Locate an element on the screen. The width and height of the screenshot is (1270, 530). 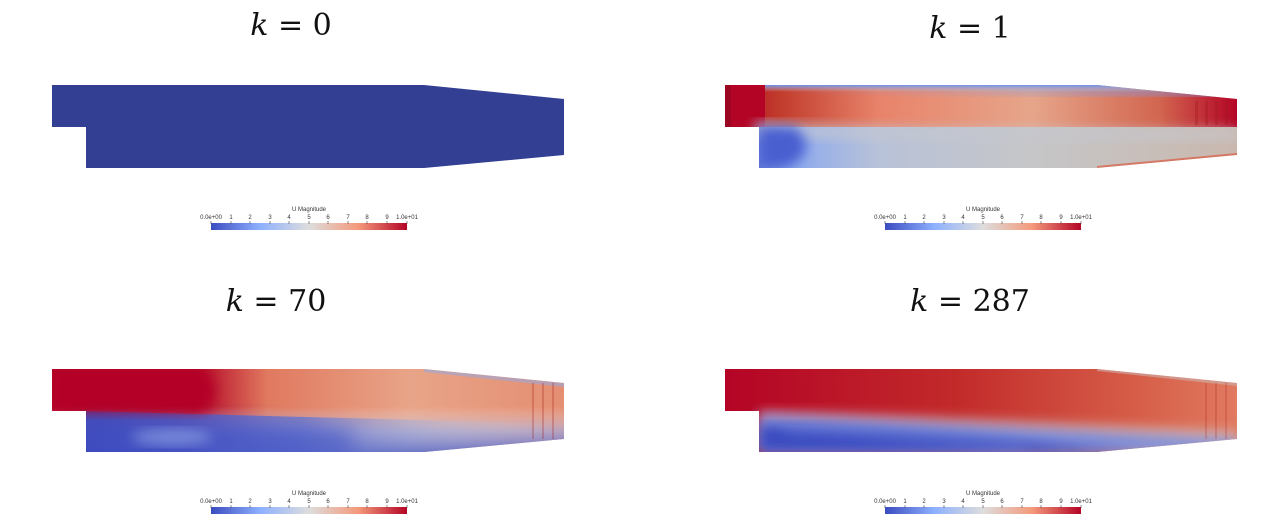
flow-domain-k70 is located at coordinates (308, 410).